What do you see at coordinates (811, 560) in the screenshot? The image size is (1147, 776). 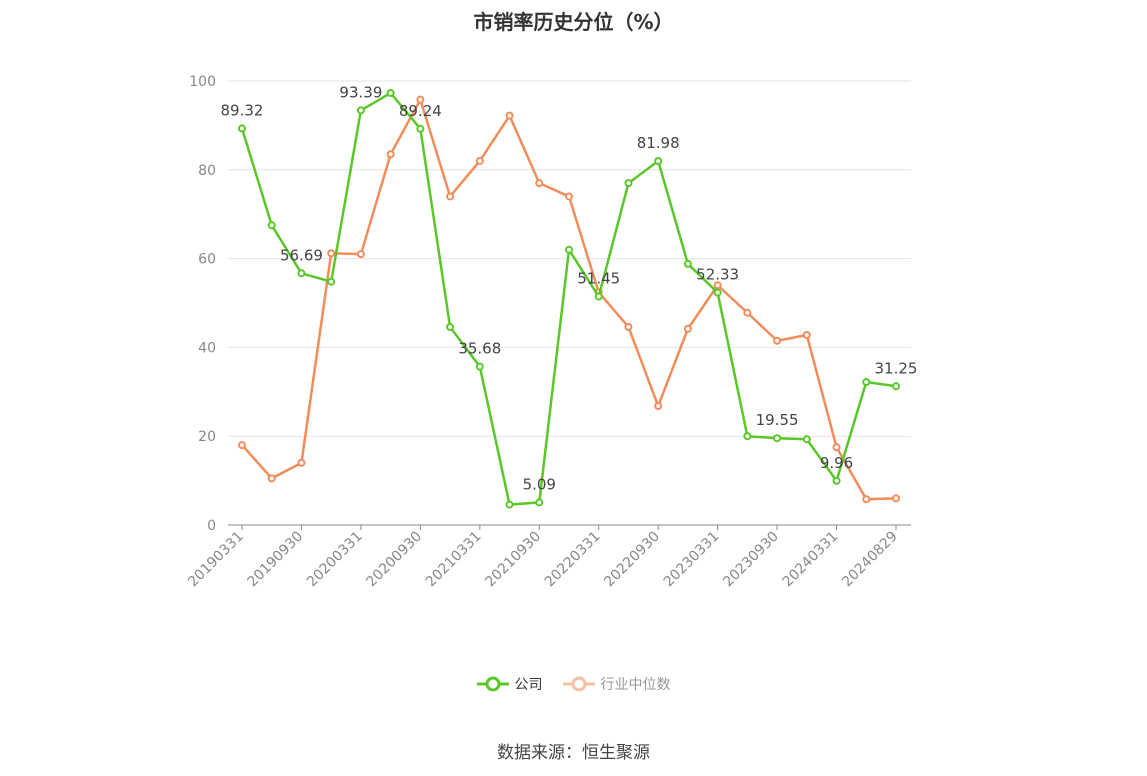 I see `x-tick-label: 20240331` at bounding box center [811, 560].